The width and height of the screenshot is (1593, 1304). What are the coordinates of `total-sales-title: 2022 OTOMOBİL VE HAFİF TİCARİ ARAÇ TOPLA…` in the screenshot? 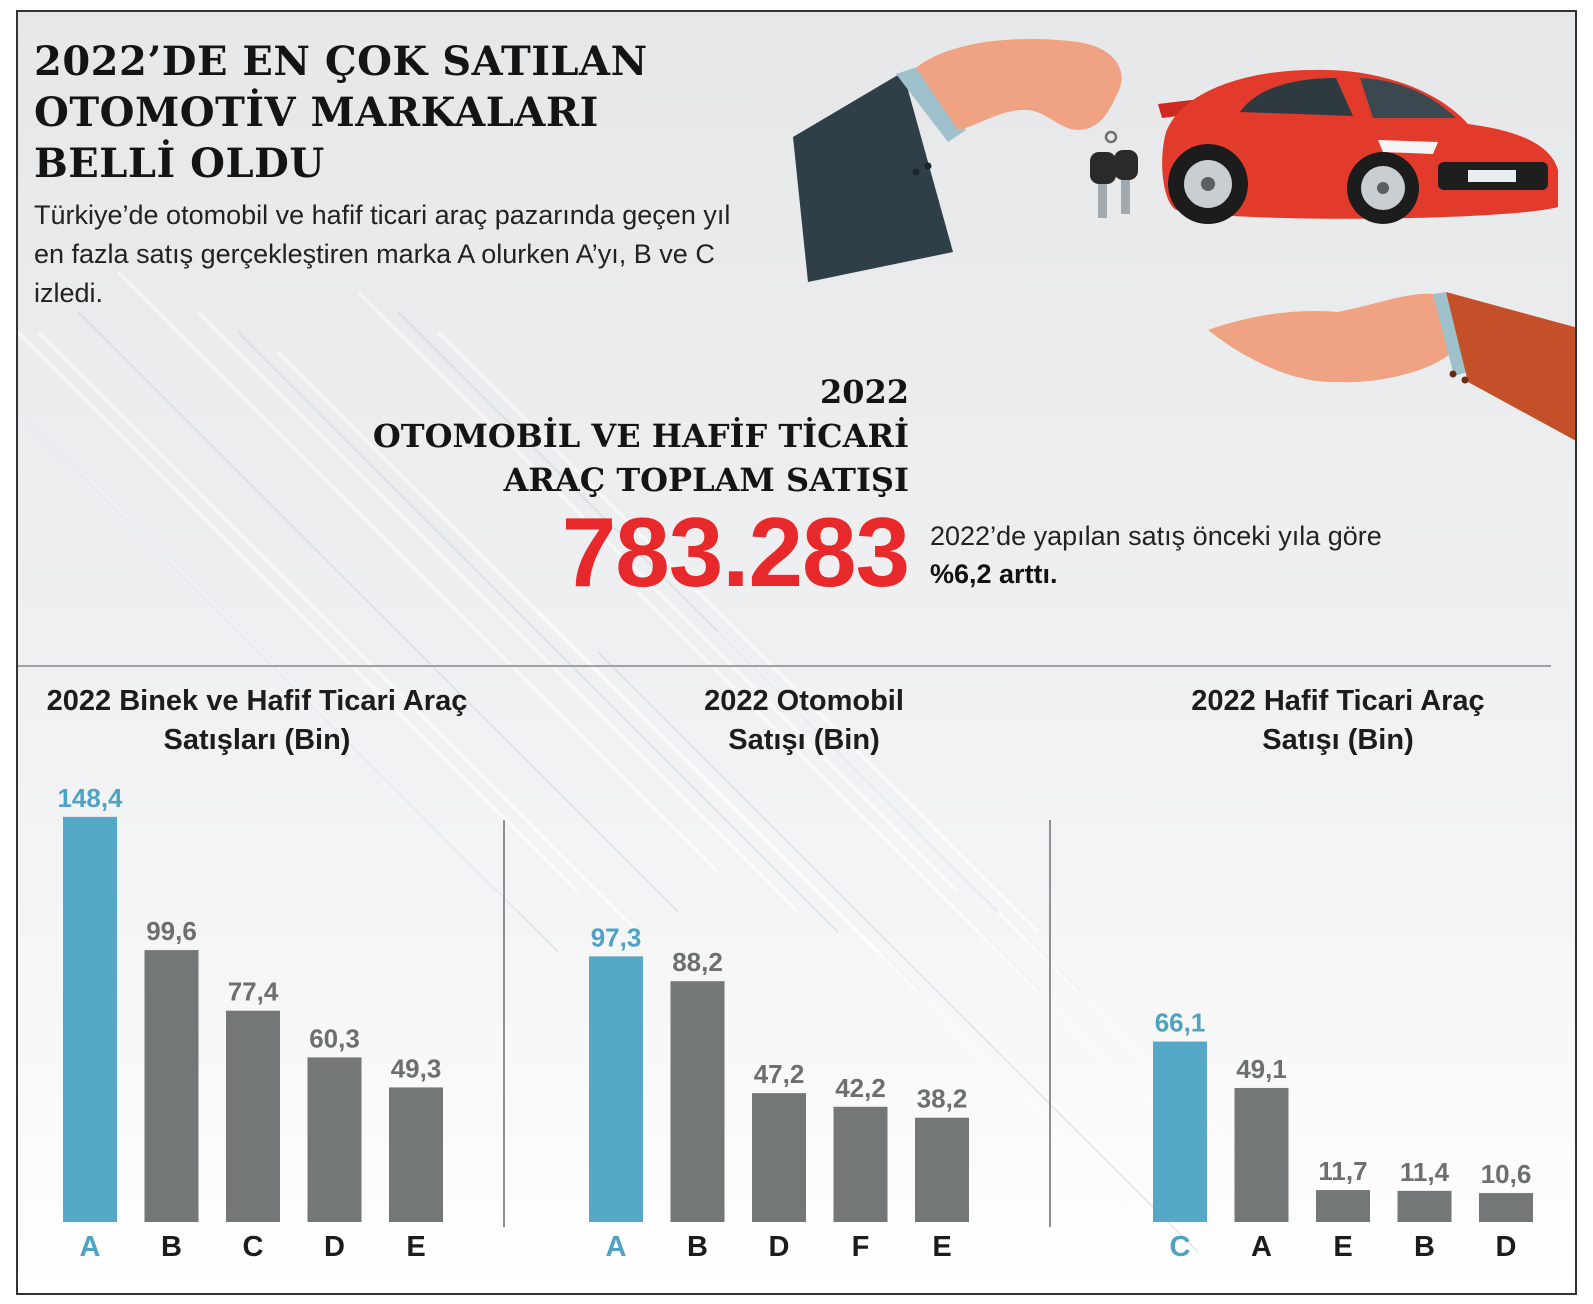 It's located at (640, 436).